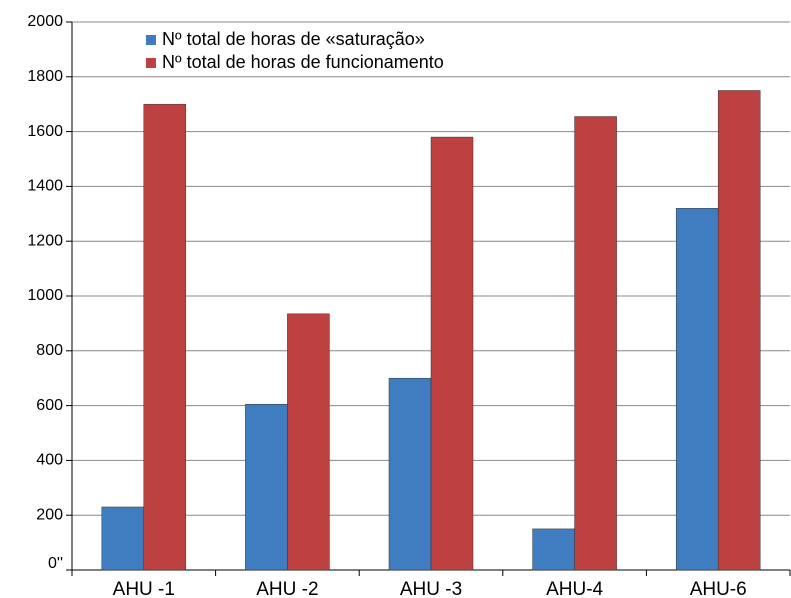 The height and width of the screenshot is (598, 791). What do you see at coordinates (49, 514) in the screenshot?
I see `y-tick-label: 200` at bounding box center [49, 514].